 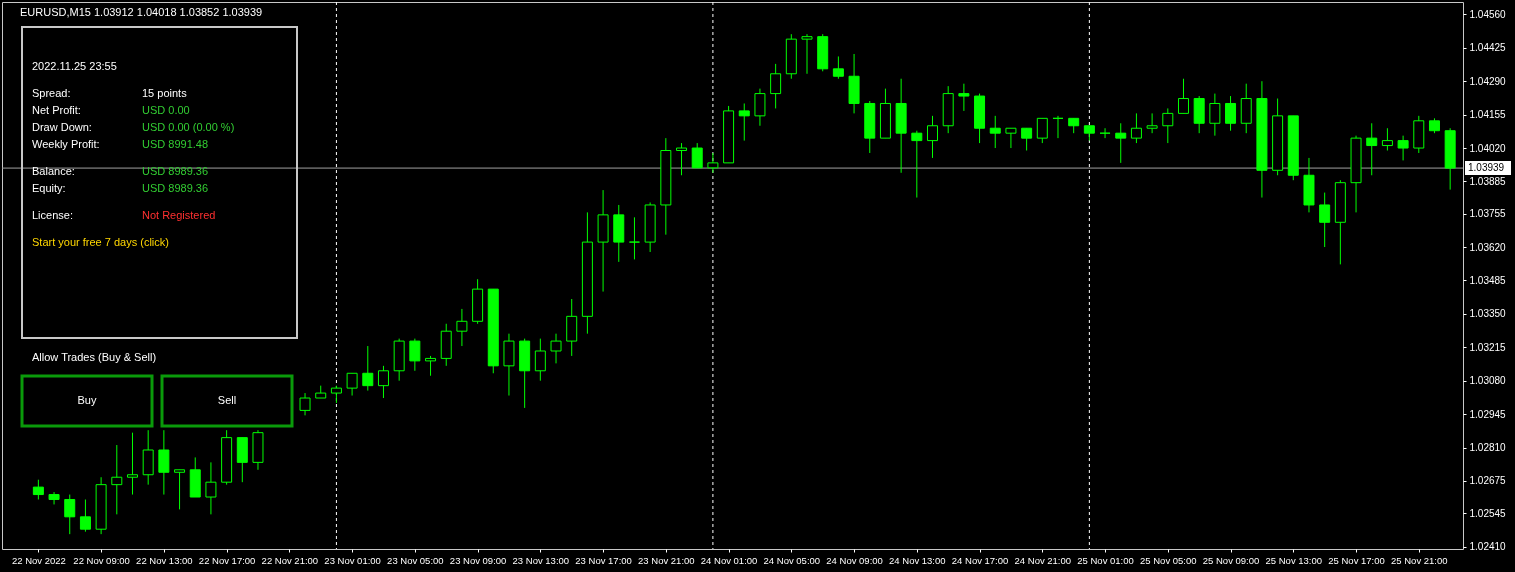 What do you see at coordinates (1231, 560) in the screenshot?
I see `x-tick-label: 25 Nov 09:00` at bounding box center [1231, 560].